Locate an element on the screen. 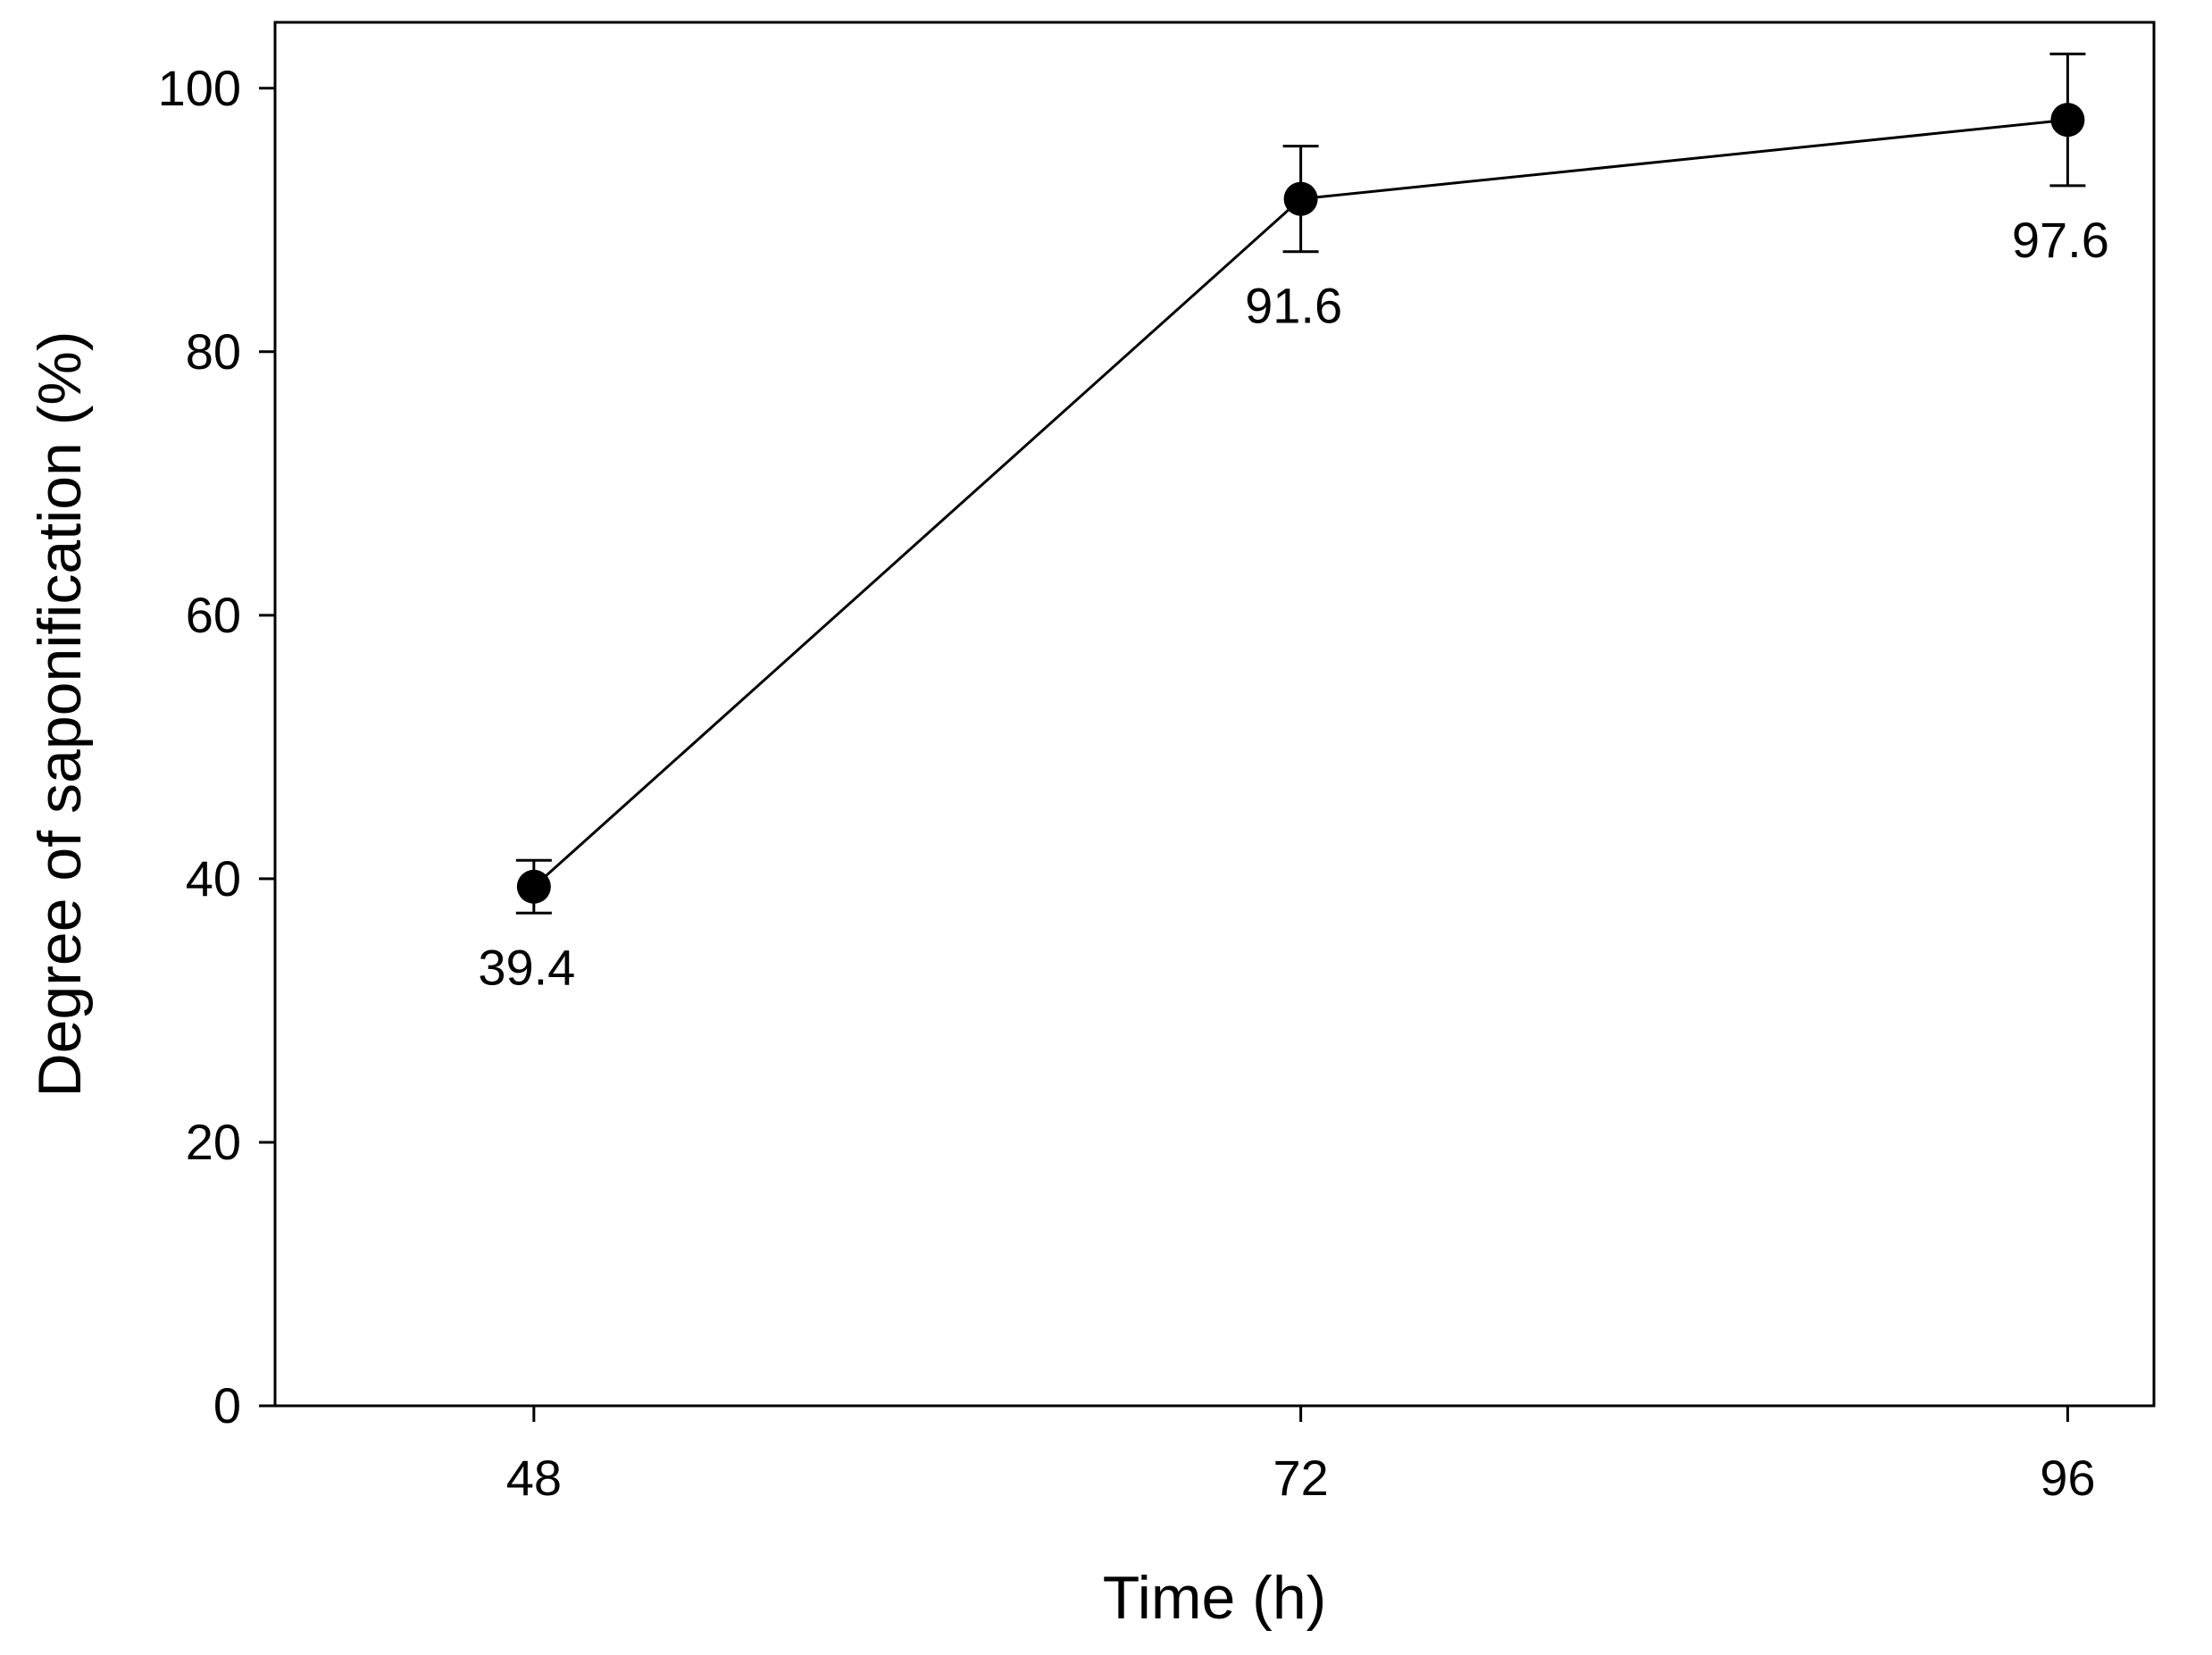  y-tick-label: 100 is located at coordinates (199, 88).